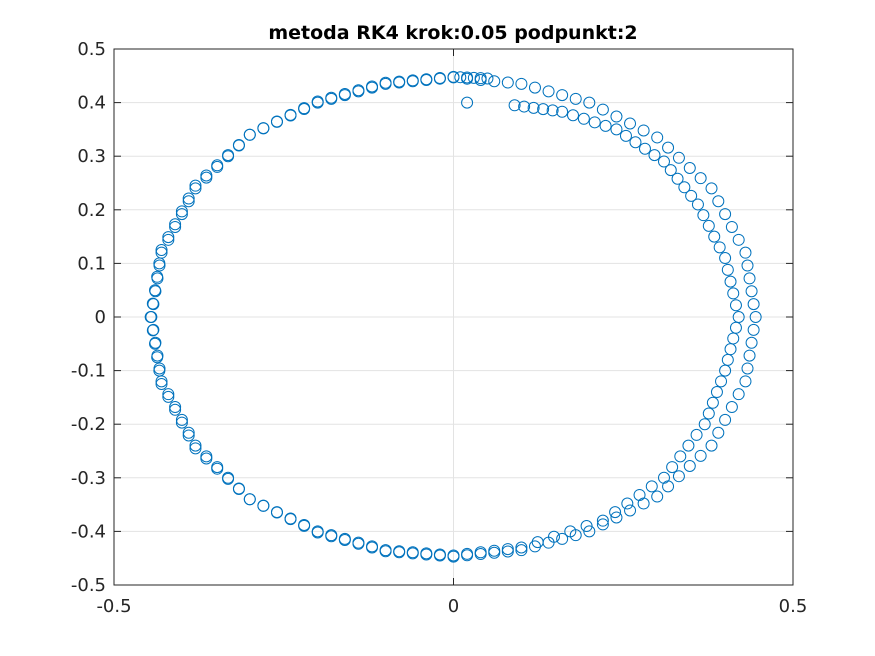  Describe the element at coordinates (88, 478) in the screenshot. I see `y-tick-label: -0.3` at that location.